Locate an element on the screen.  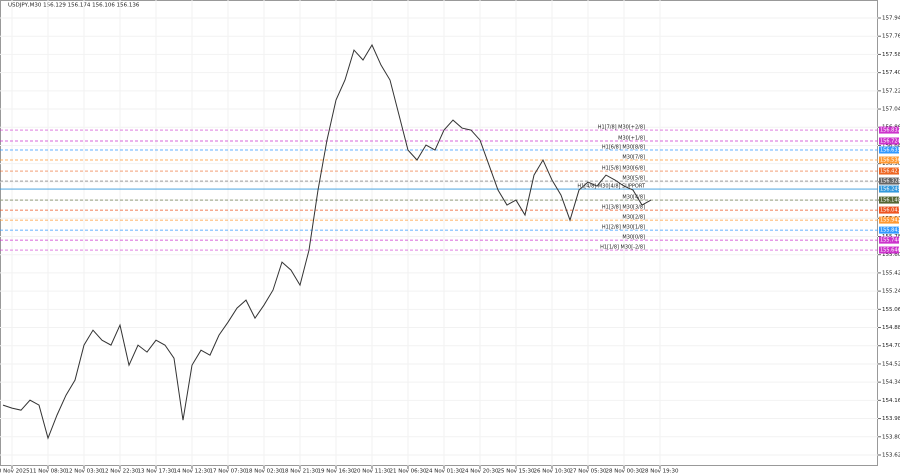
price-box-label: 156.724 is located at coordinates (890, 142).